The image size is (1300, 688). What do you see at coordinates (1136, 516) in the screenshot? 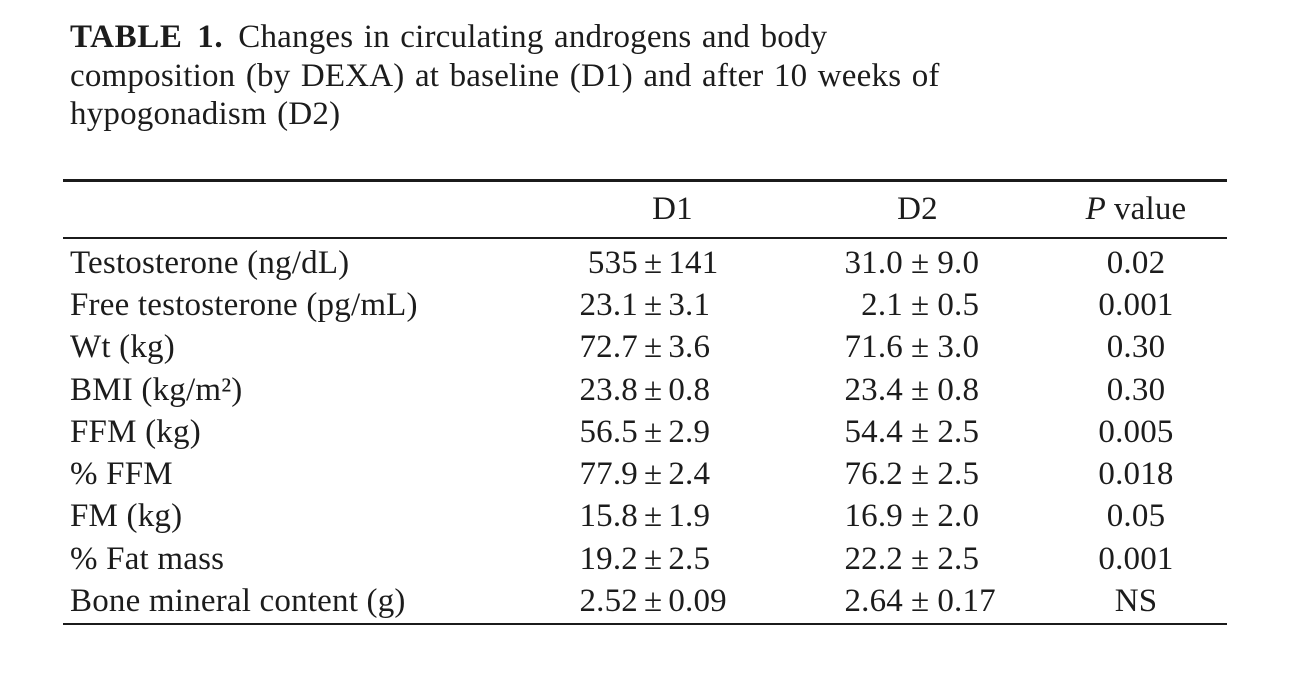
I see `cell-p-value: 0.05` at bounding box center [1136, 516].